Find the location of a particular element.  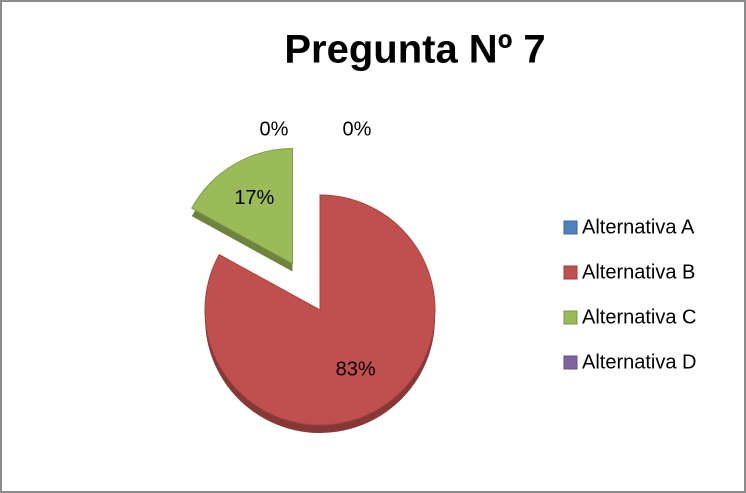

value-label: 83% is located at coordinates (356, 370).